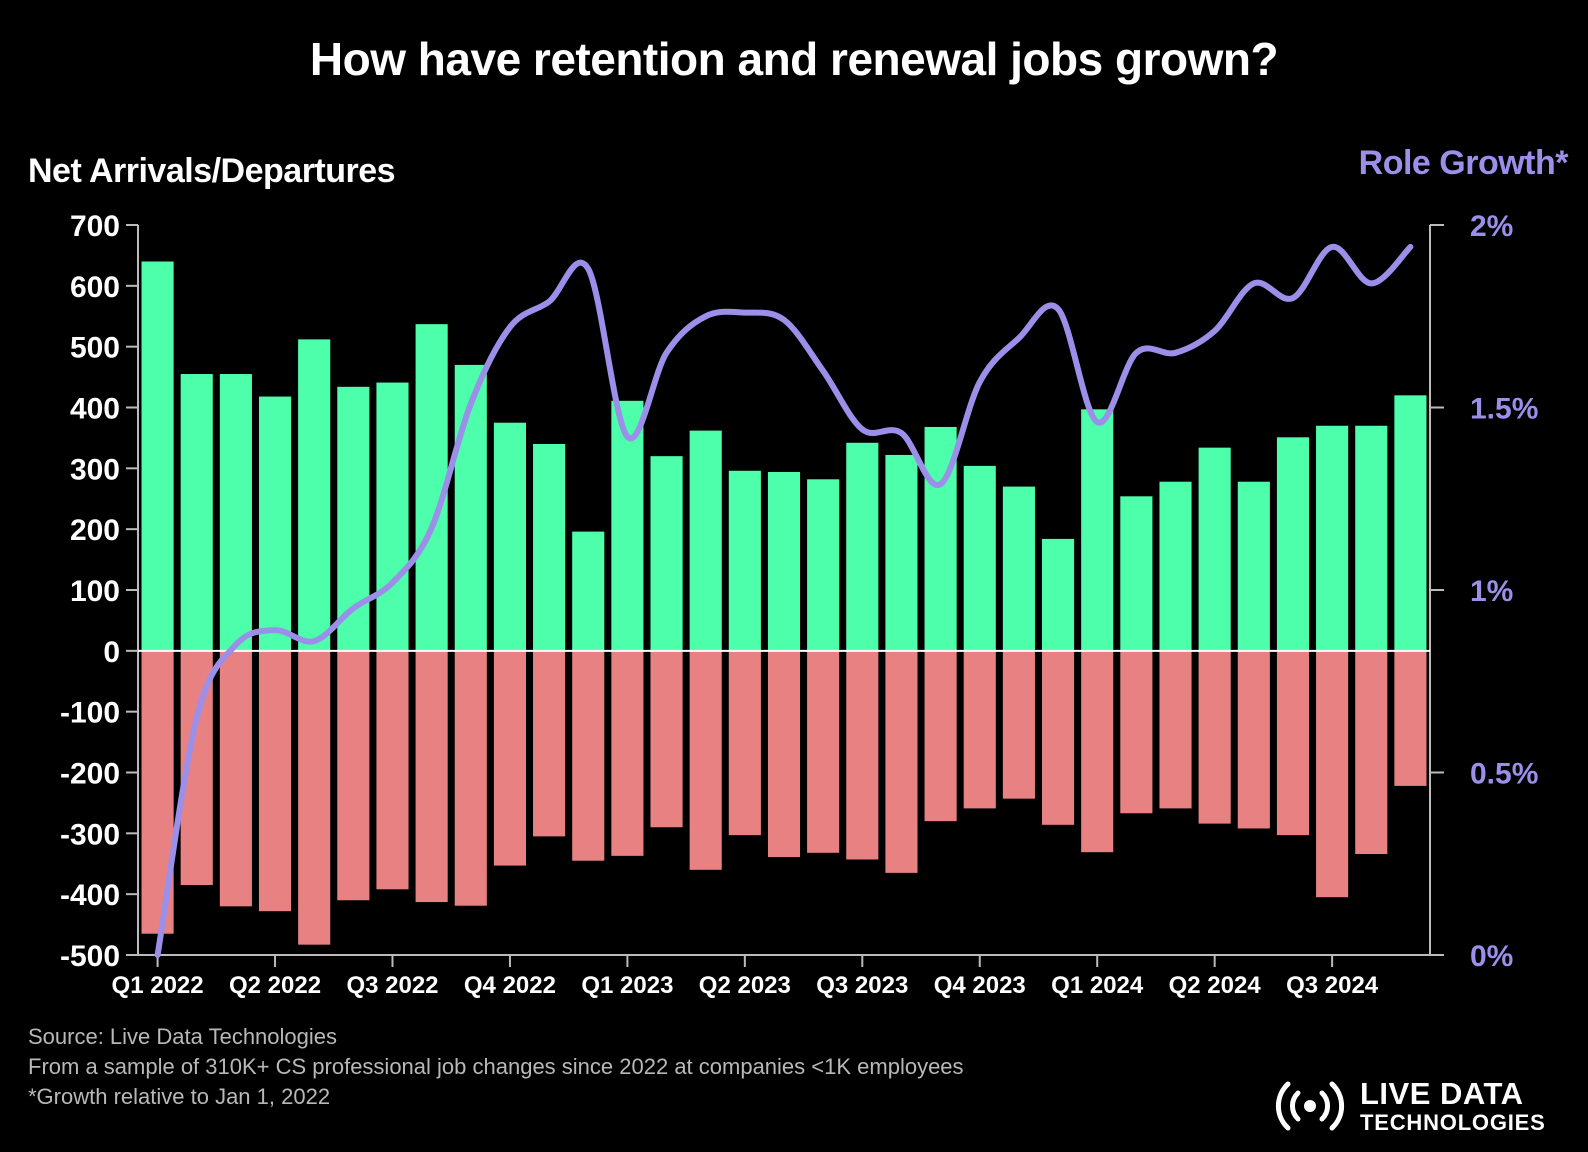  What do you see at coordinates (1215, 985) in the screenshot?
I see `x-tick-label: Q2 2024` at bounding box center [1215, 985].